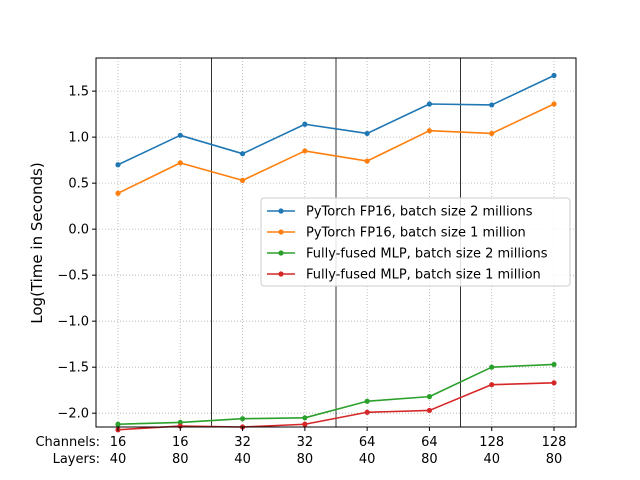  What do you see at coordinates (78, 138) in the screenshot?
I see `y-tick-label: 1.0` at bounding box center [78, 138].